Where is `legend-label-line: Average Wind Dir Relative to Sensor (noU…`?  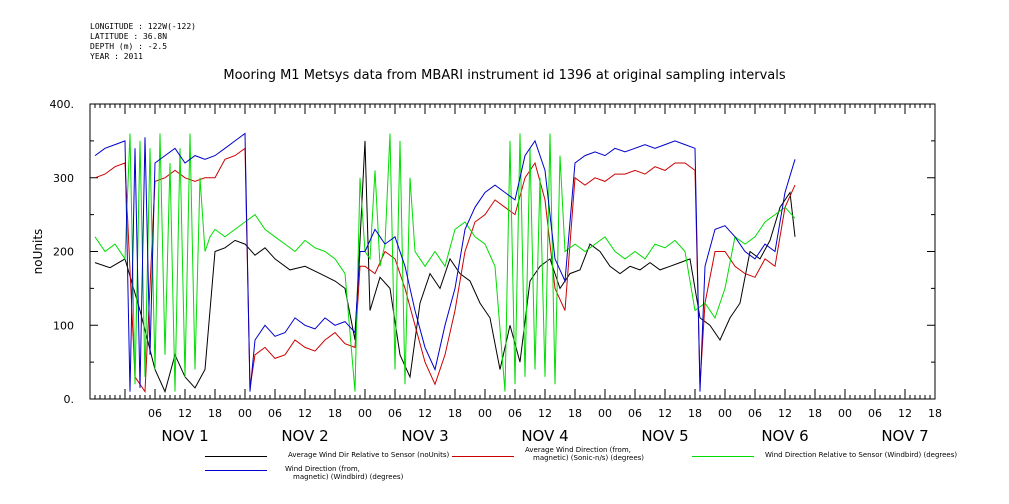 legend-label-line: Average Wind Dir Relative to Sensor (noU… is located at coordinates (369, 455).